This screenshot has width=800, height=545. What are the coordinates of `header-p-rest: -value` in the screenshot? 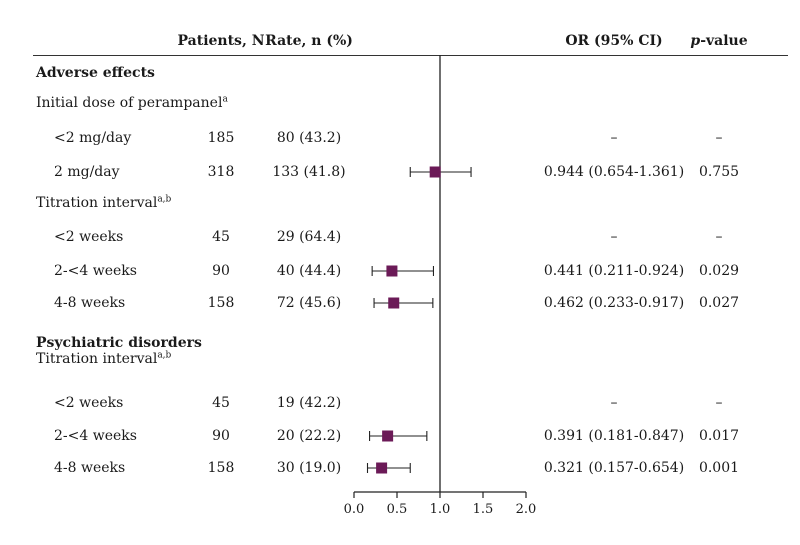 It's located at (724, 41).